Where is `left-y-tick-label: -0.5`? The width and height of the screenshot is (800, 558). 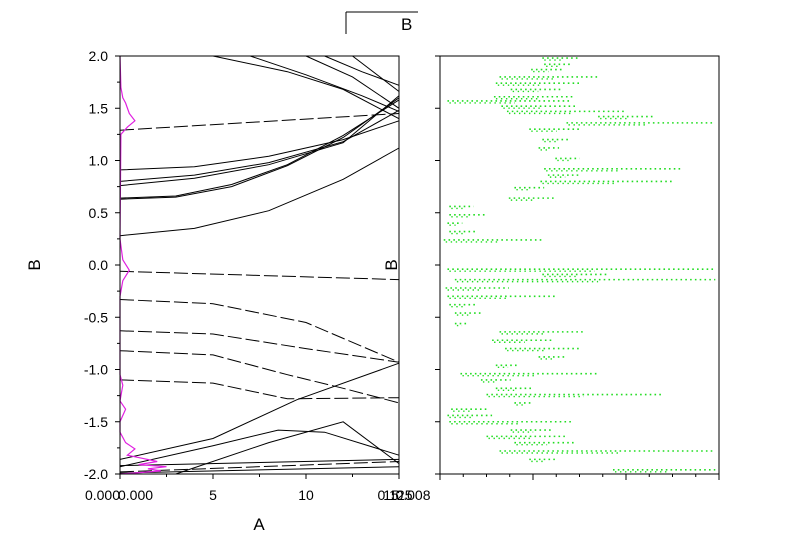
left-y-tick-label: -0.5 is located at coordinates (96, 317).